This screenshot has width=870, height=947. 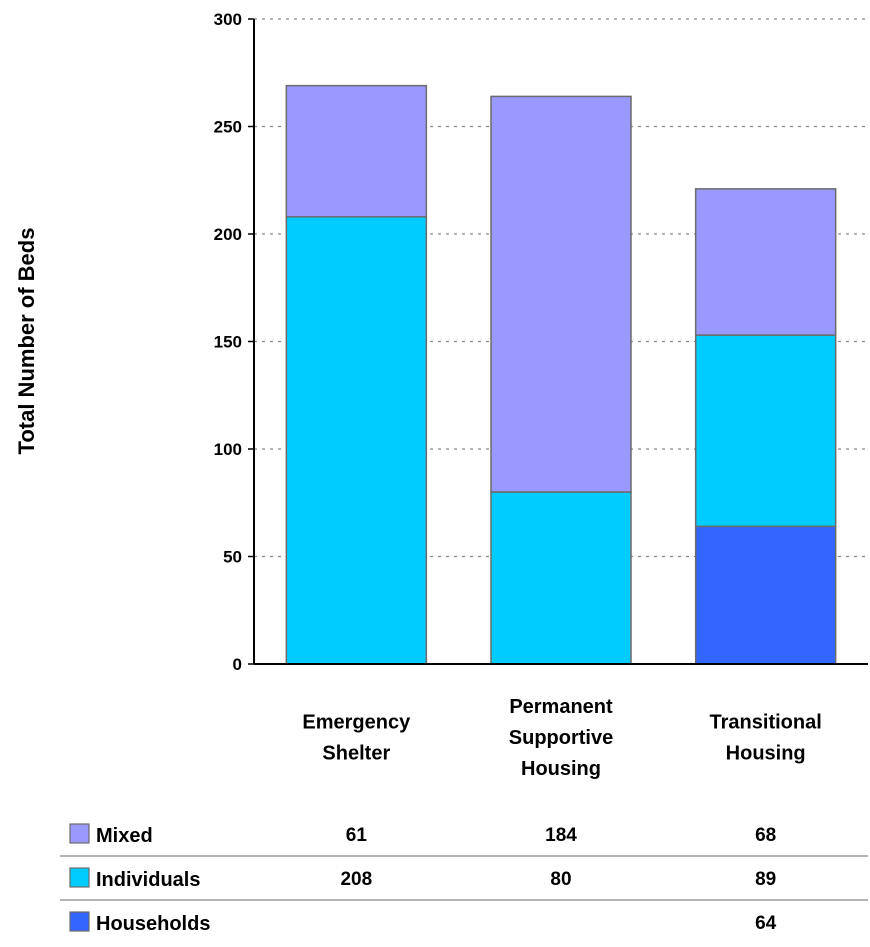 What do you see at coordinates (124, 836) in the screenshot?
I see `legend-label-mixed: Mixed` at bounding box center [124, 836].